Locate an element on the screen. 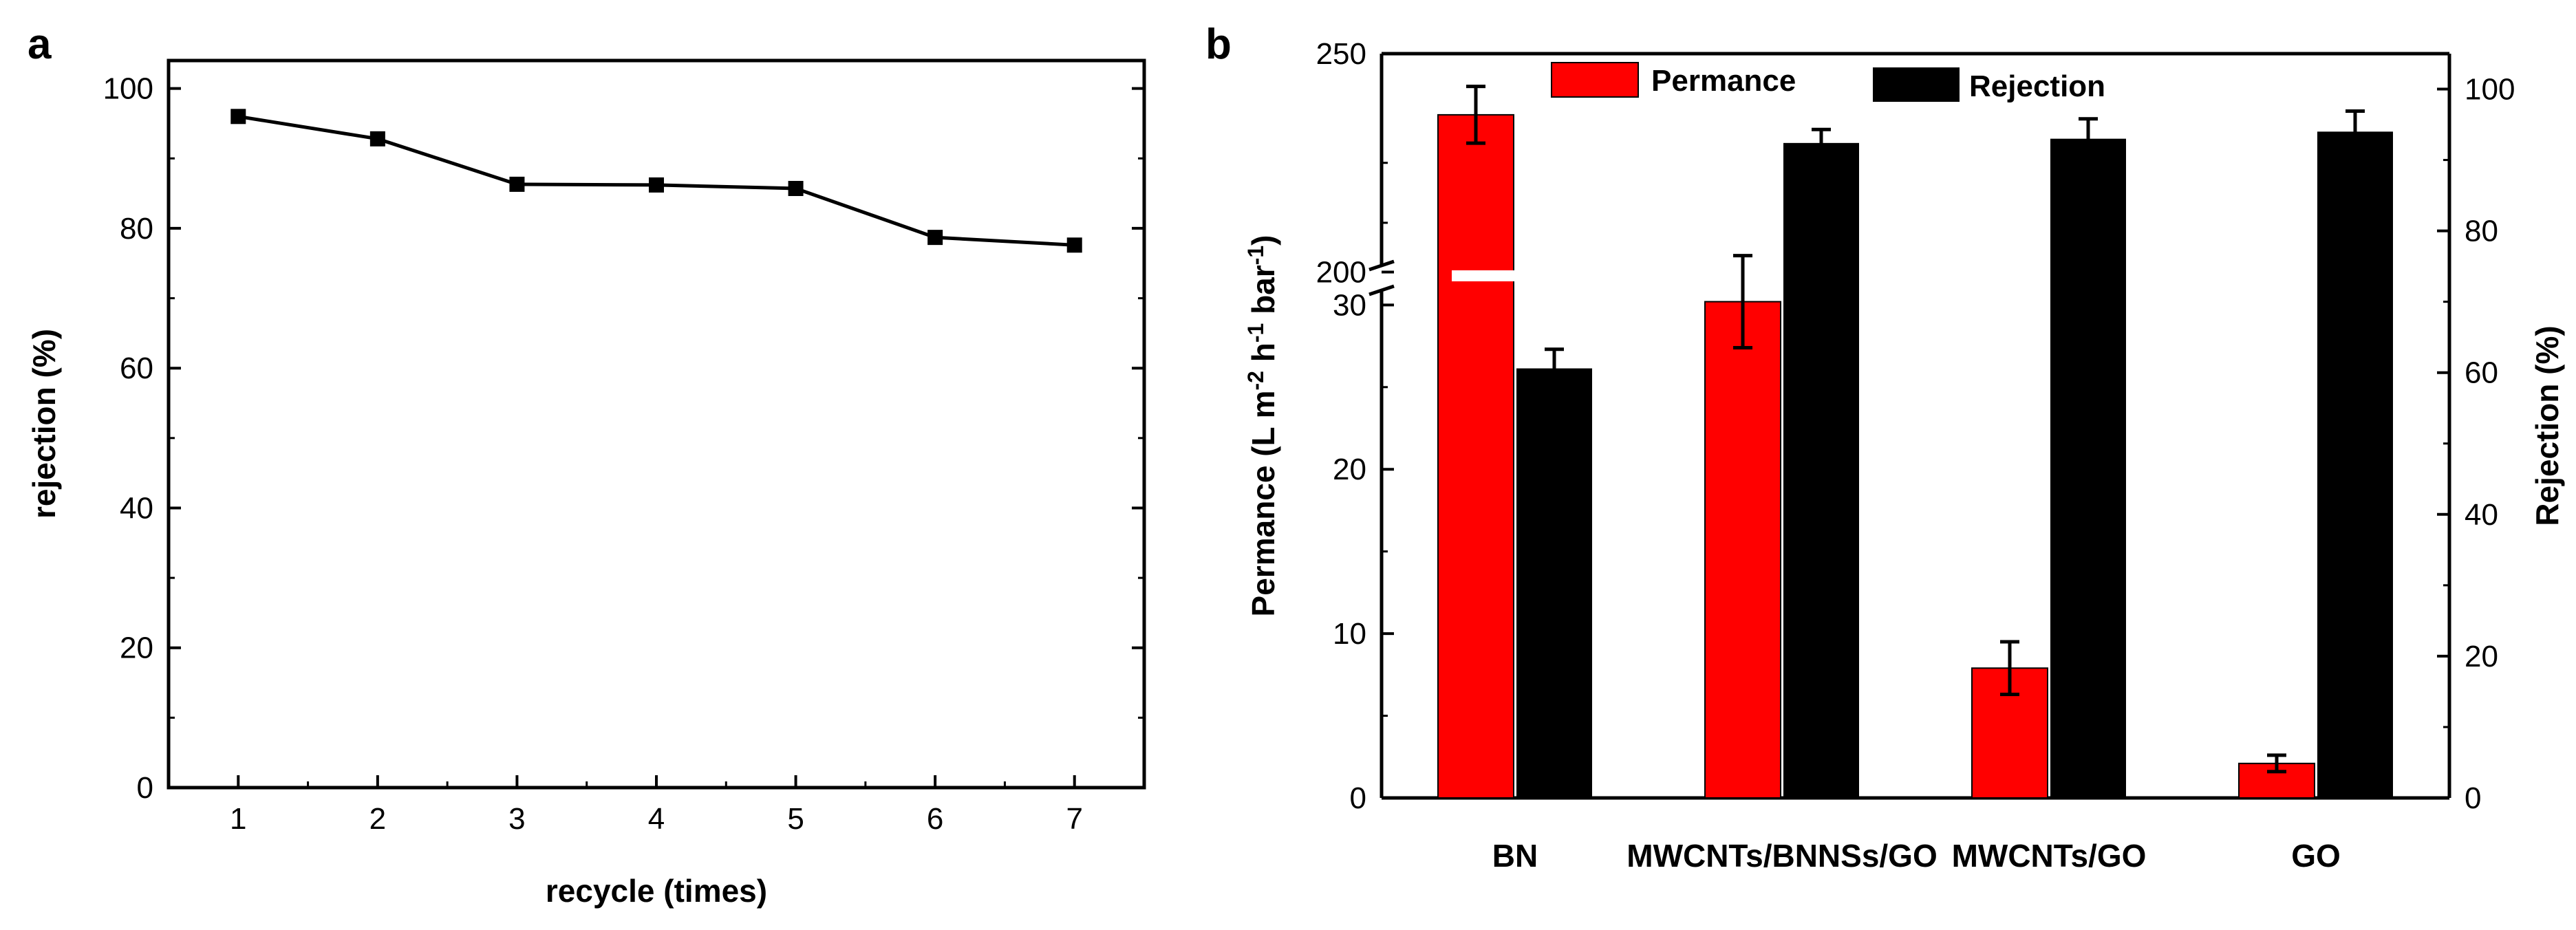 The height and width of the screenshot is (930, 2576). right-tick-label: 20 is located at coordinates (2481, 657).